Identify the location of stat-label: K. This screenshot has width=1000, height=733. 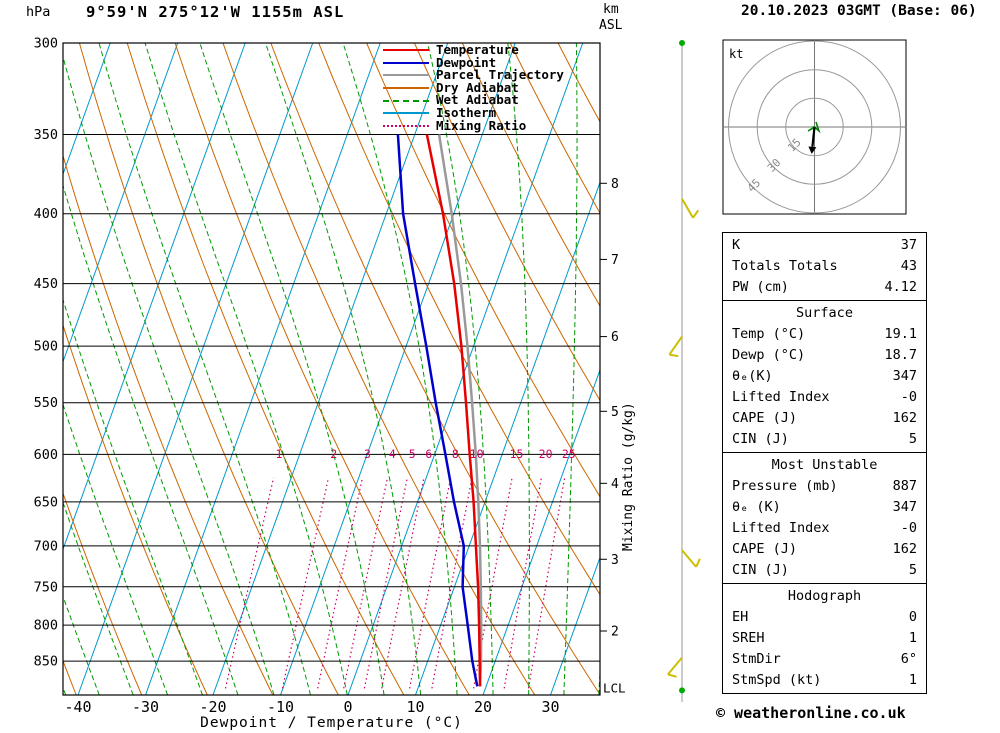
(736, 245).